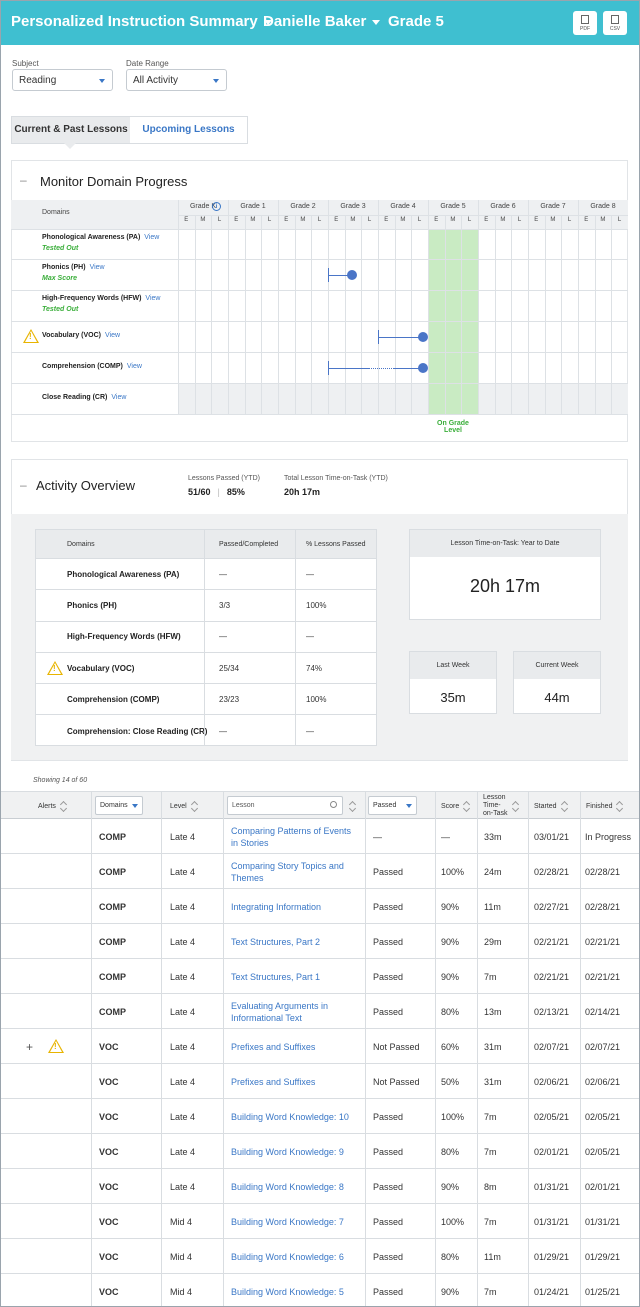 The height and width of the screenshot is (1307, 640). What do you see at coordinates (276, 976) in the screenshot?
I see `lesson-link: Text Structures, Part 1` at bounding box center [276, 976].